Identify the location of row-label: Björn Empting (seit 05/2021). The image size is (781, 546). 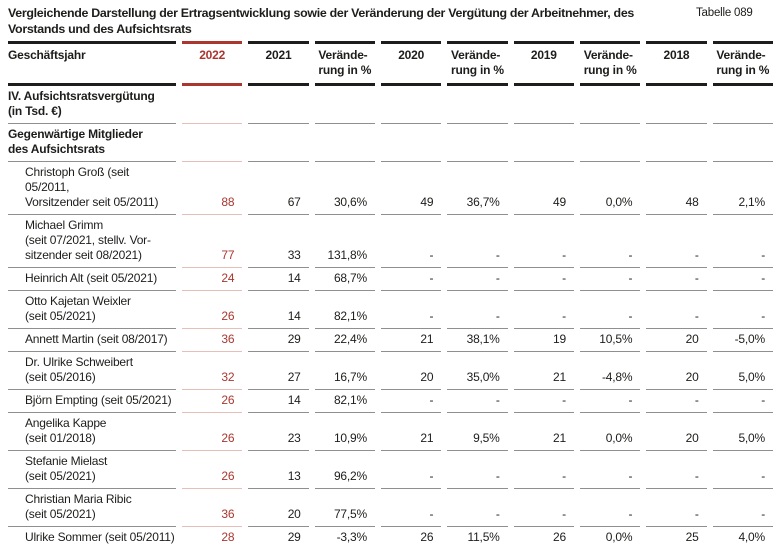
(92, 401).